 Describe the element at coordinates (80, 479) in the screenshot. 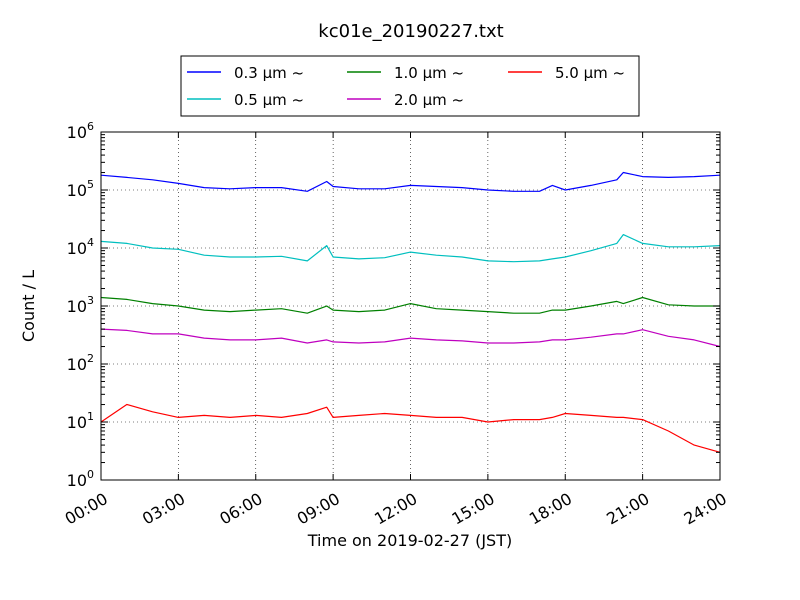

I see `y-tick-label: 10⁰` at that location.